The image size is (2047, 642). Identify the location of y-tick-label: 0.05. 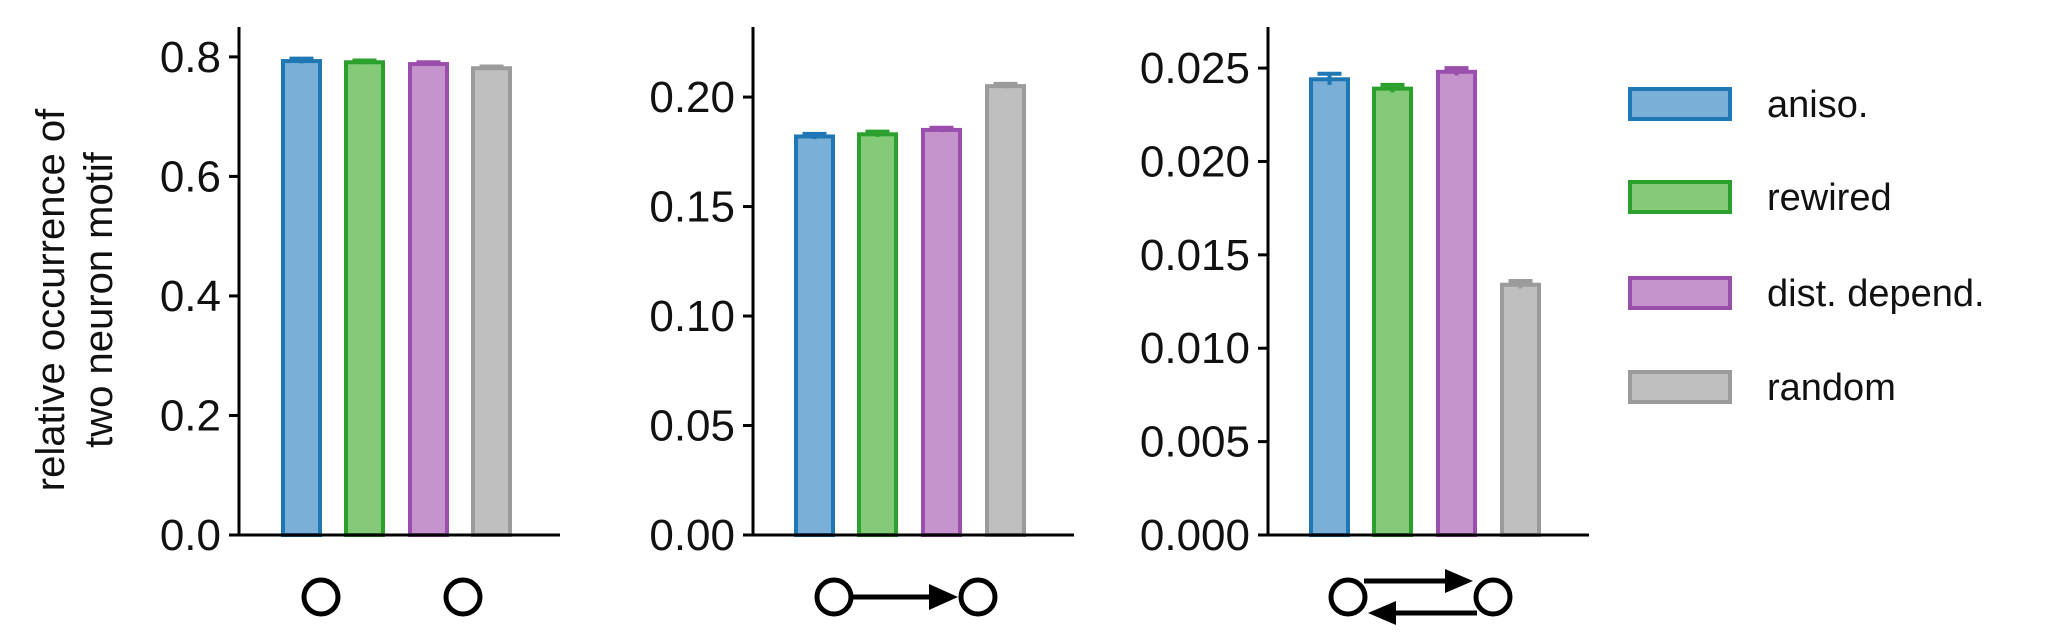
(692, 426).